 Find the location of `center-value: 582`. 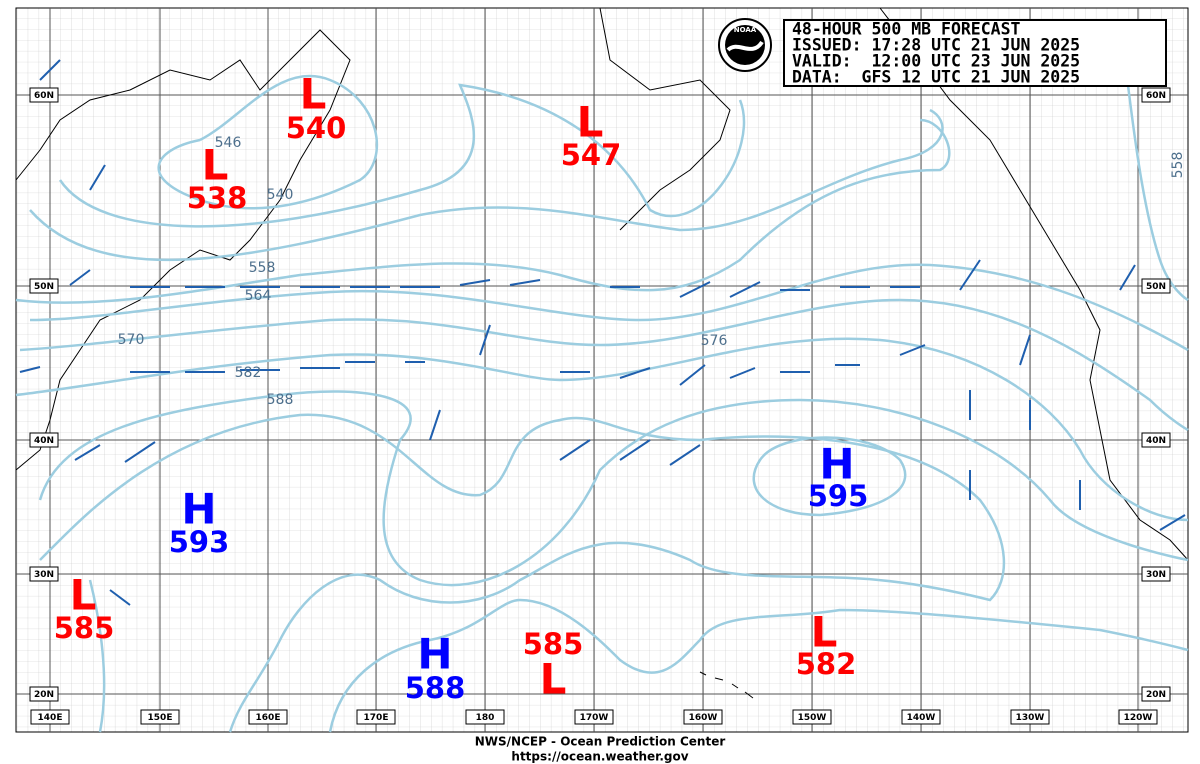

center-value: 582 is located at coordinates (826, 664).